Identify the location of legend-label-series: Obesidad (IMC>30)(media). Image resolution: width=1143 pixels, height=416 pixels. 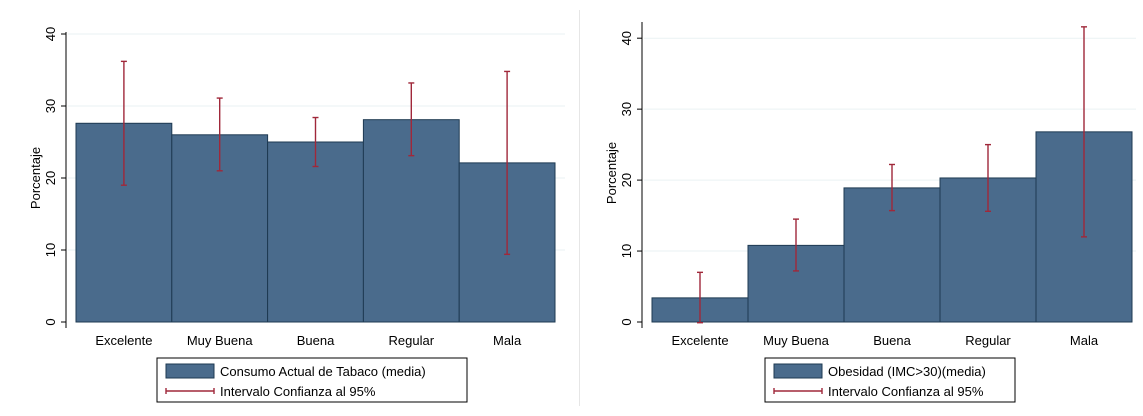
(907, 371).